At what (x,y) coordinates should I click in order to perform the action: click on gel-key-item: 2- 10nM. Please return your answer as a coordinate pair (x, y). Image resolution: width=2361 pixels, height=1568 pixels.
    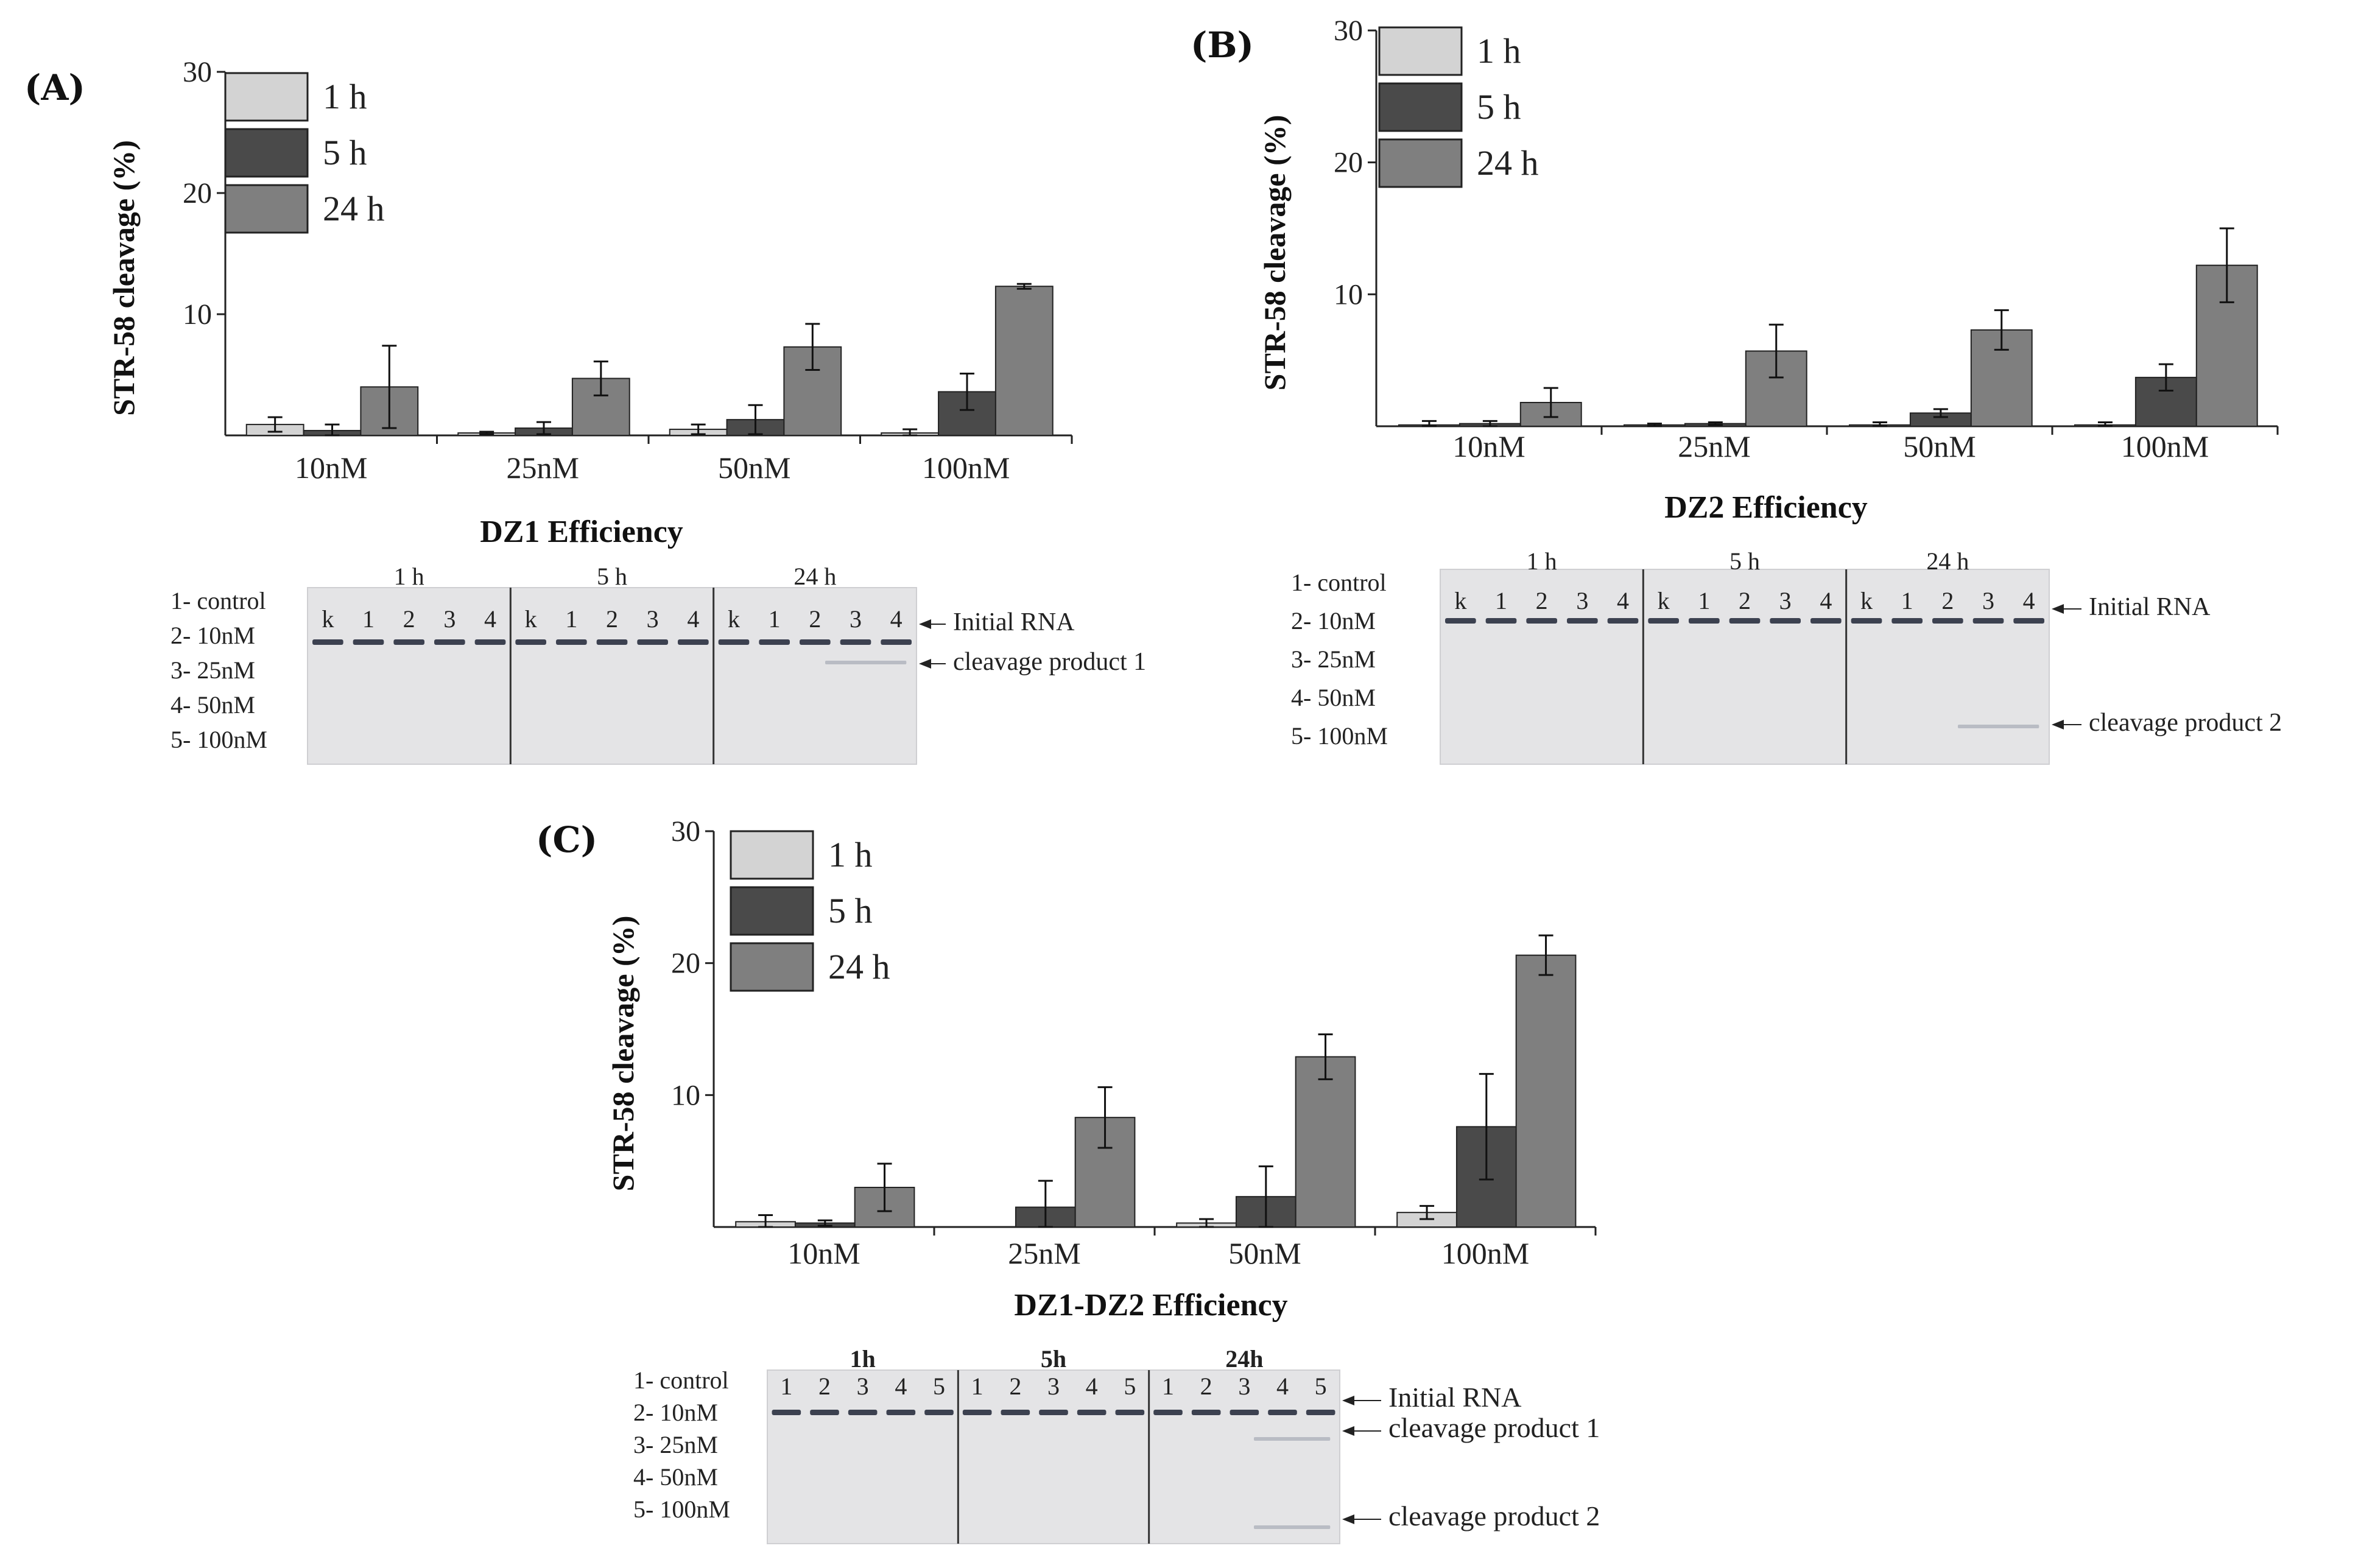
    Looking at the image, I should click on (213, 636).